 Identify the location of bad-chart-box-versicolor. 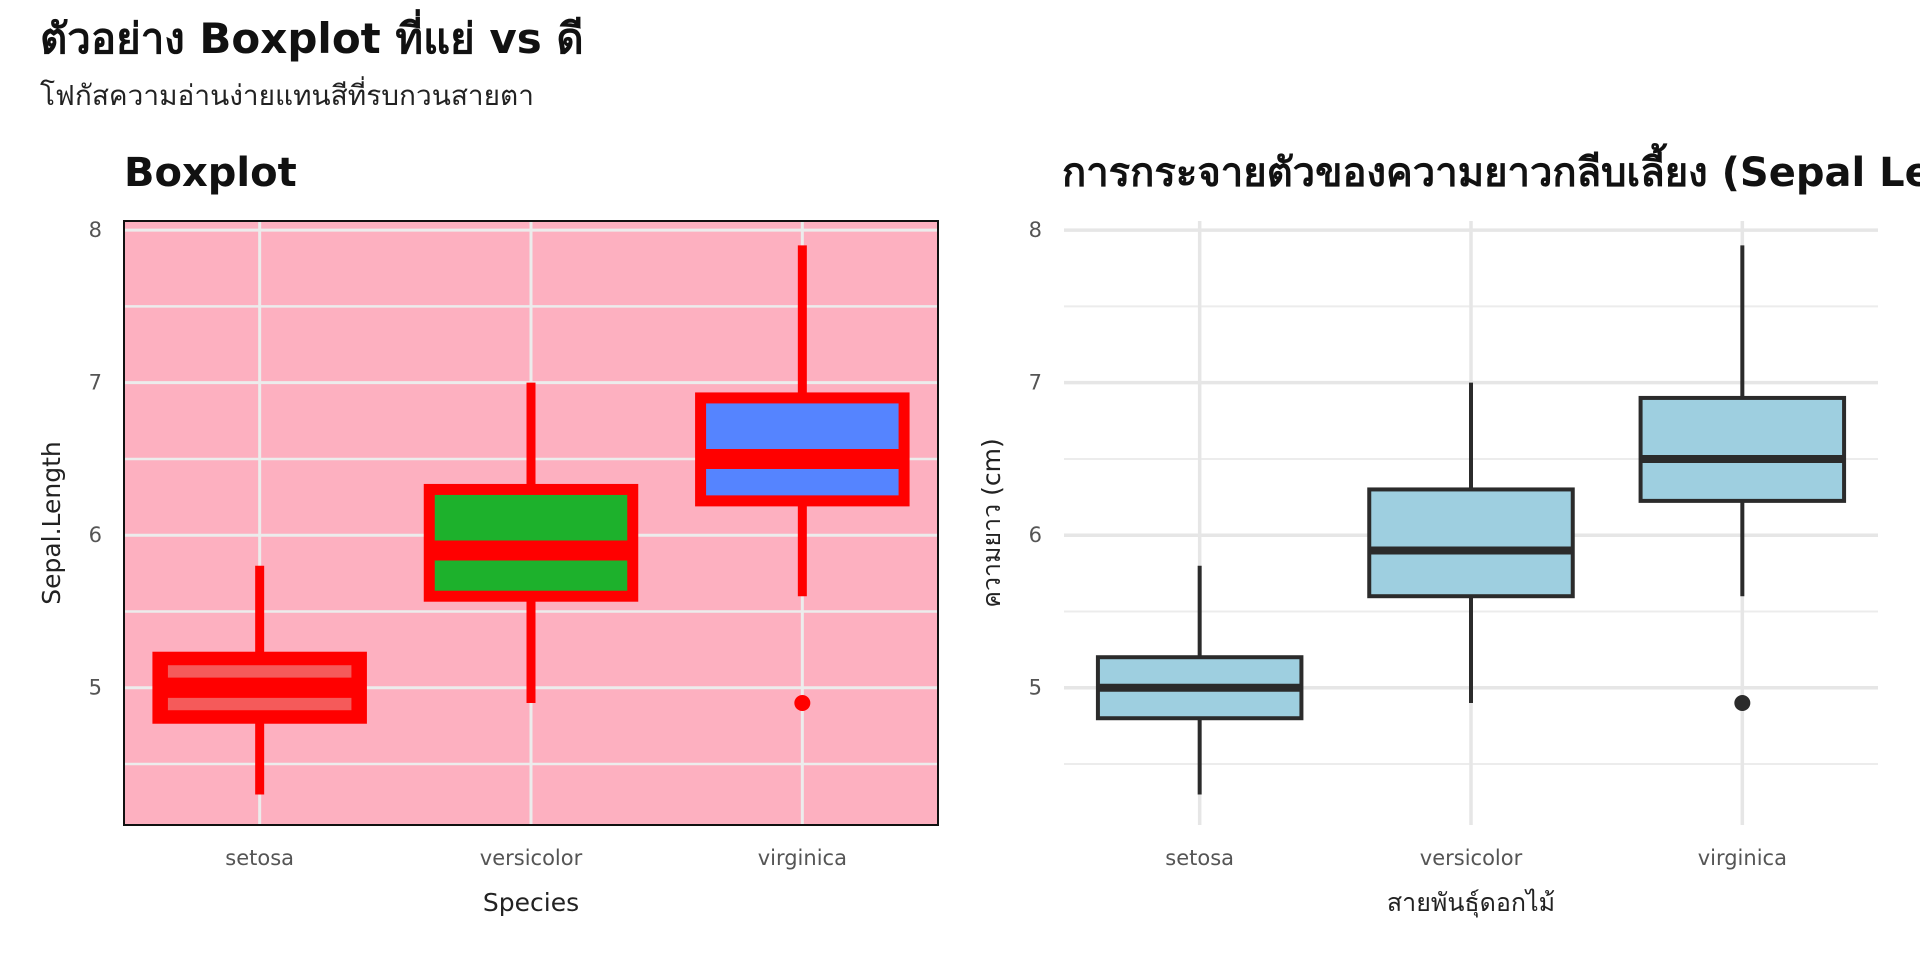
(531, 542).